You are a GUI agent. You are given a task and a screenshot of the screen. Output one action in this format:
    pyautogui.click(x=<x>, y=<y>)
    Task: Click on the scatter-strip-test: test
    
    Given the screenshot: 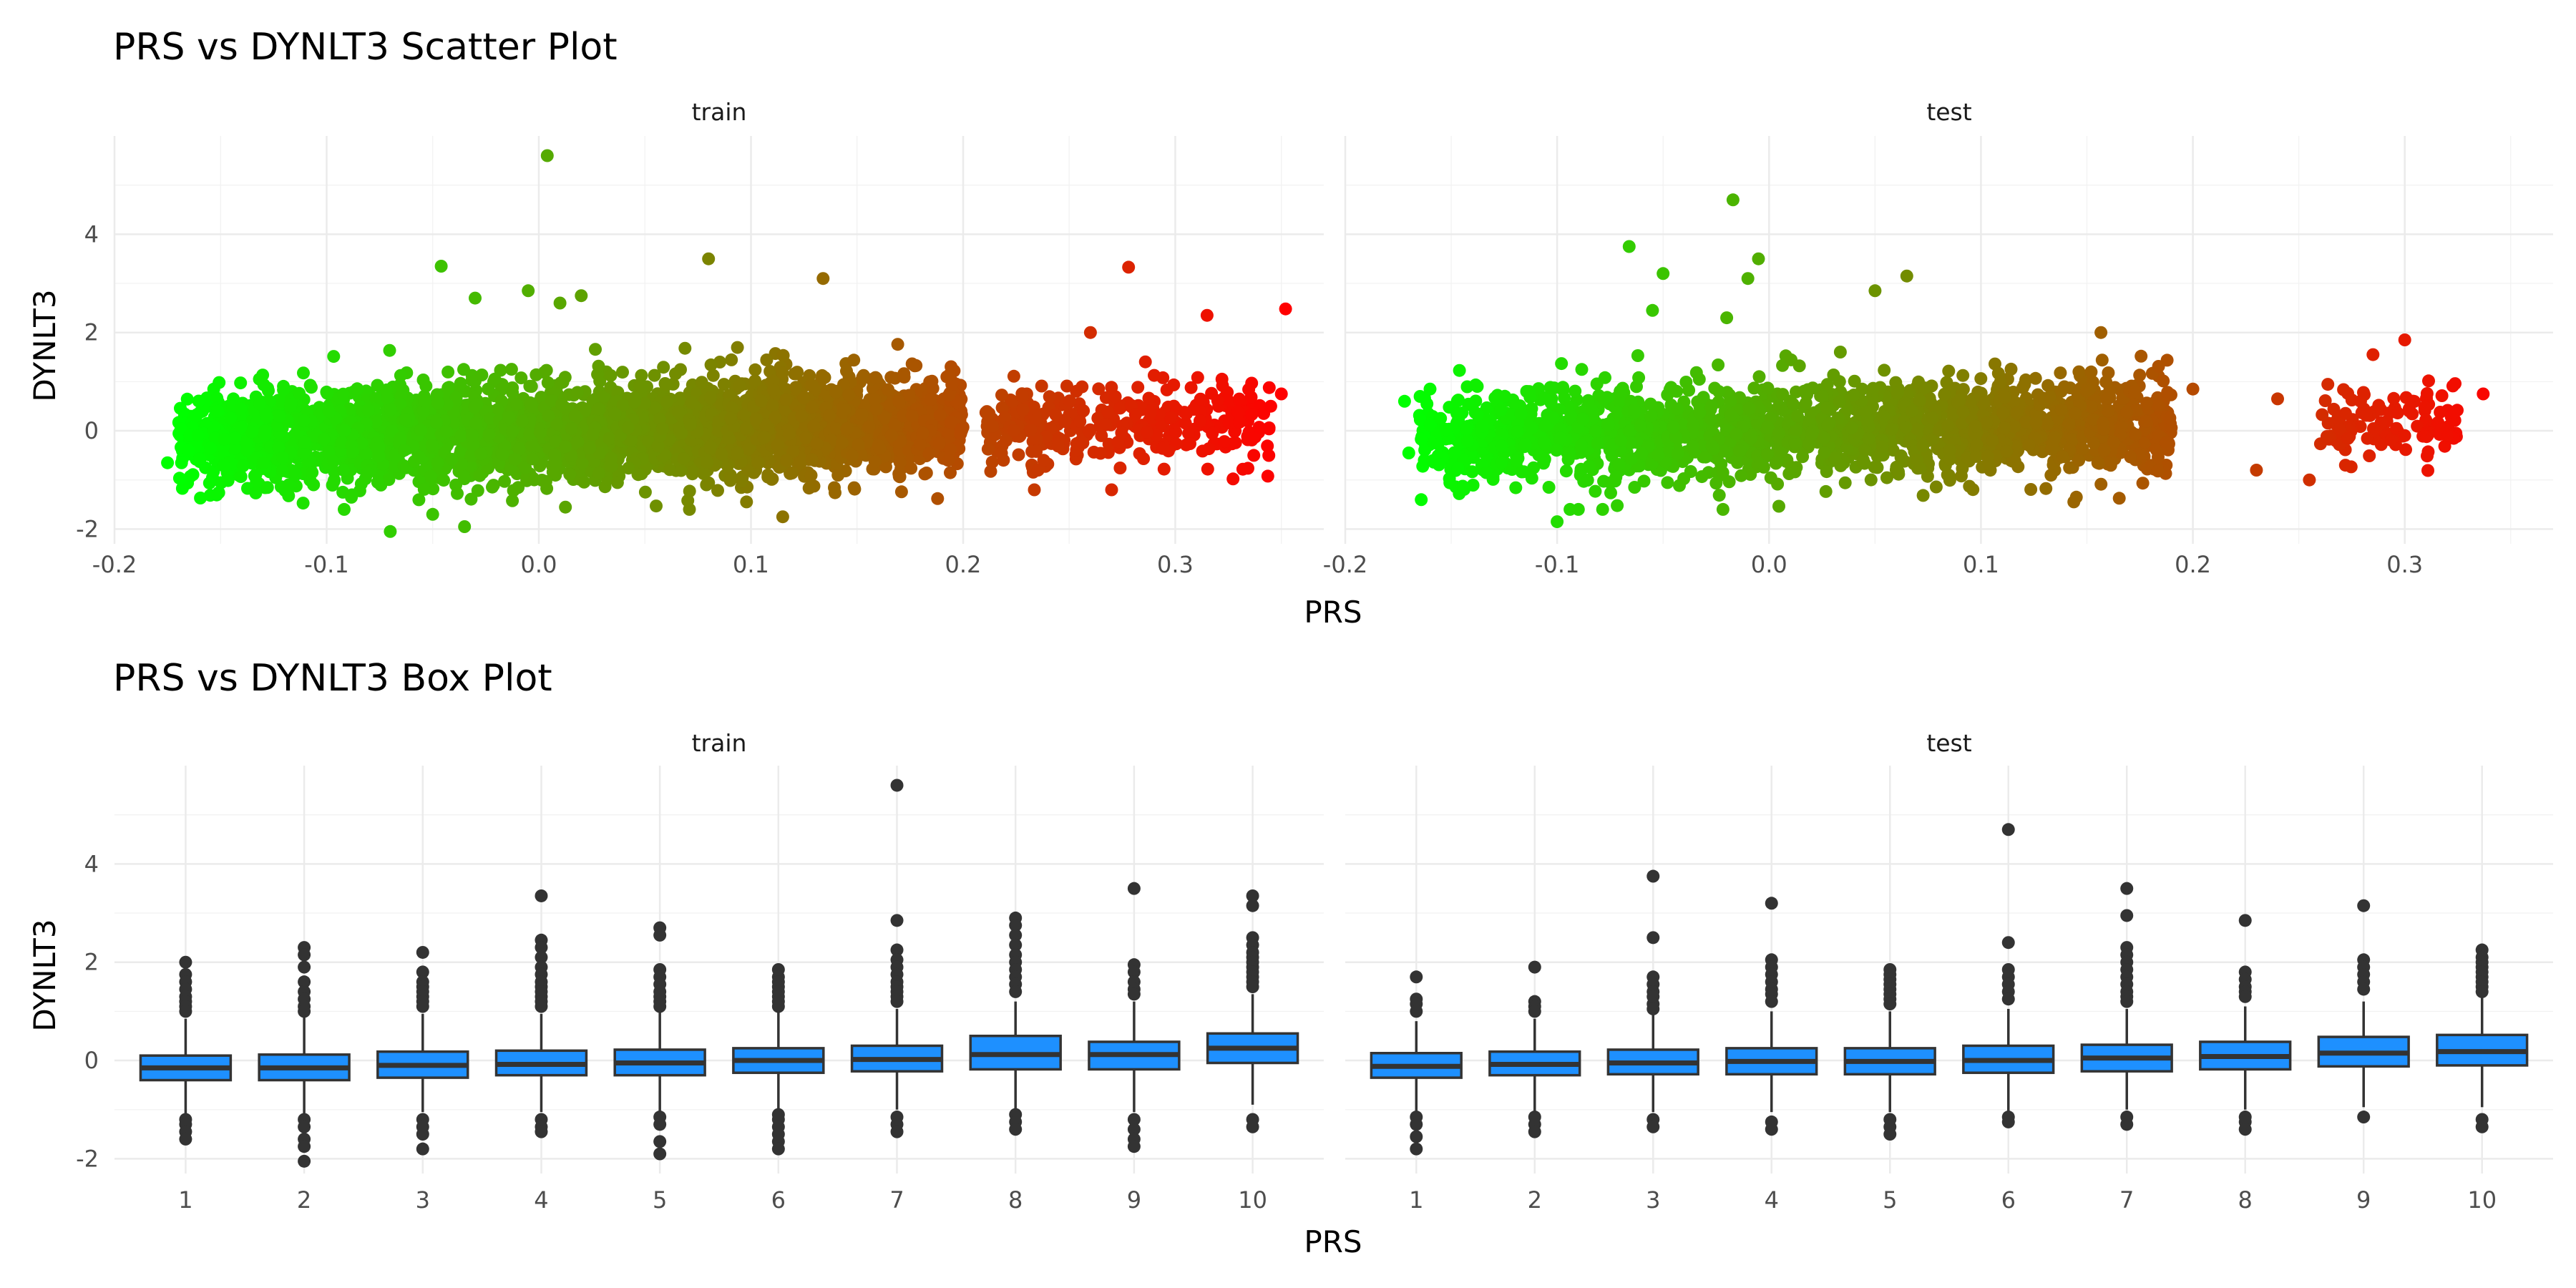 What is the action you would take?
    pyautogui.click(x=1948, y=112)
    